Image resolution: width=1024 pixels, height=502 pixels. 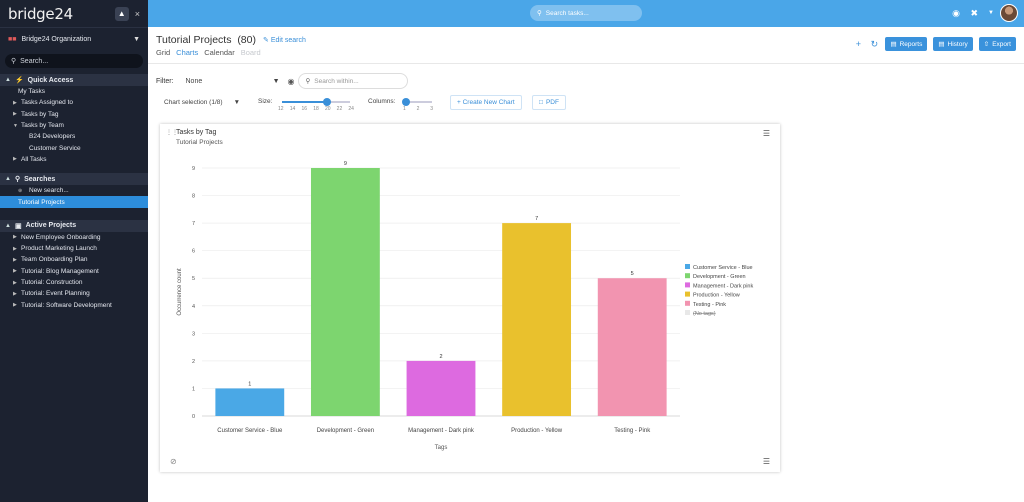 I want to click on project-item: ▶ Product Marketing Launch, so click(x=55, y=249).